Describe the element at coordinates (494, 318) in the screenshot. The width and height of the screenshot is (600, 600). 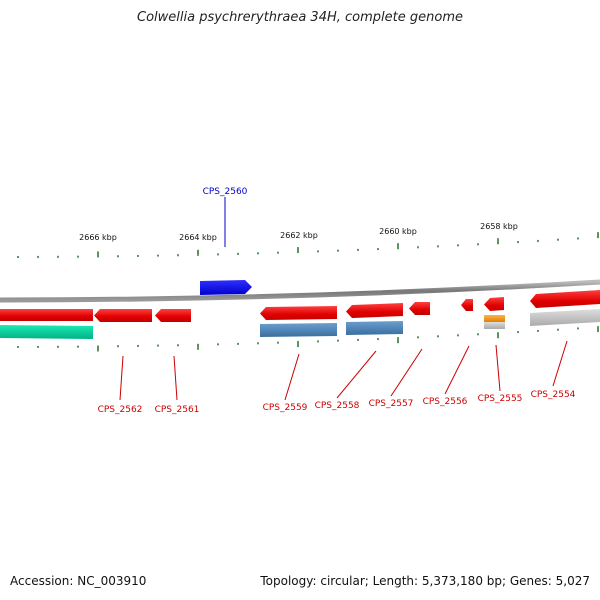
I see `orange-feature` at that location.